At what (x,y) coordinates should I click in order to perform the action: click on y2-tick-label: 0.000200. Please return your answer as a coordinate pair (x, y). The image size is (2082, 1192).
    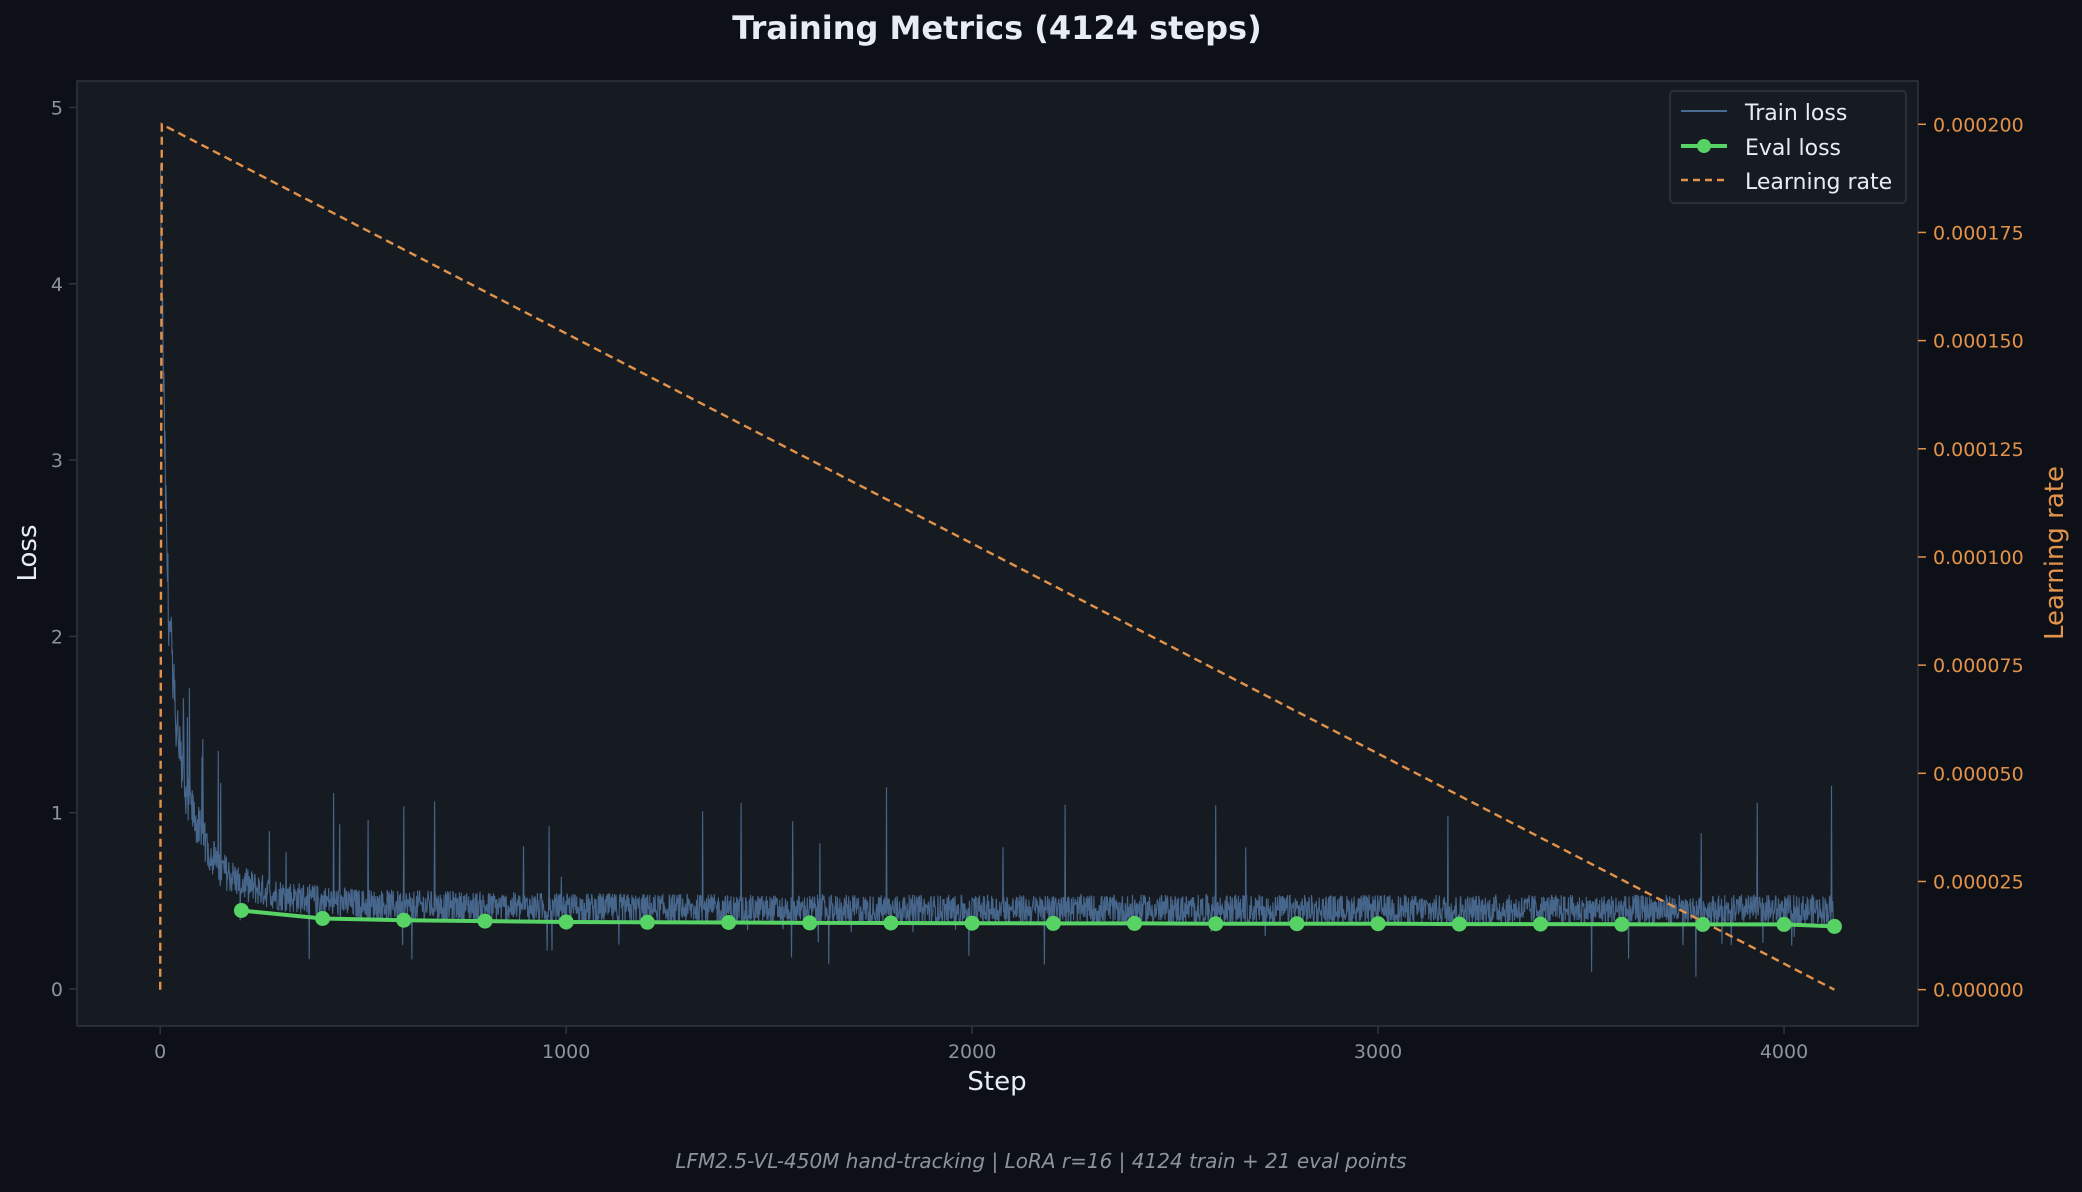
    Looking at the image, I should click on (1978, 125).